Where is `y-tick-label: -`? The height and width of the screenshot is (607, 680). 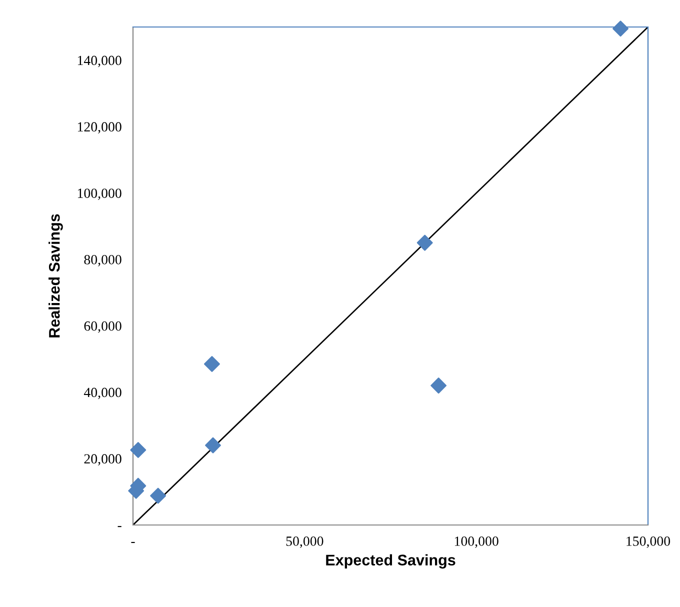 y-tick-label: - is located at coordinates (120, 527).